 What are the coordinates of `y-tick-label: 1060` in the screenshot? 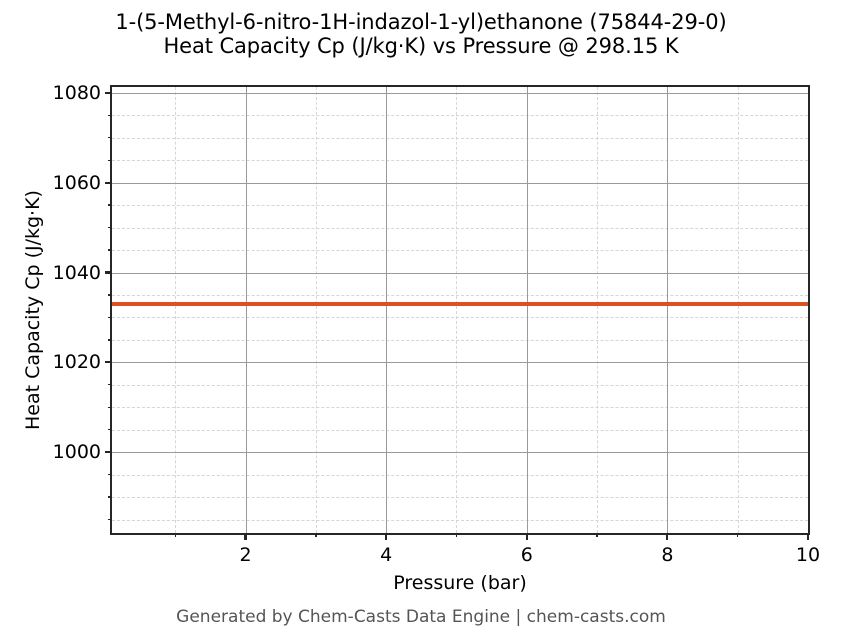 It's located at (76, 182).